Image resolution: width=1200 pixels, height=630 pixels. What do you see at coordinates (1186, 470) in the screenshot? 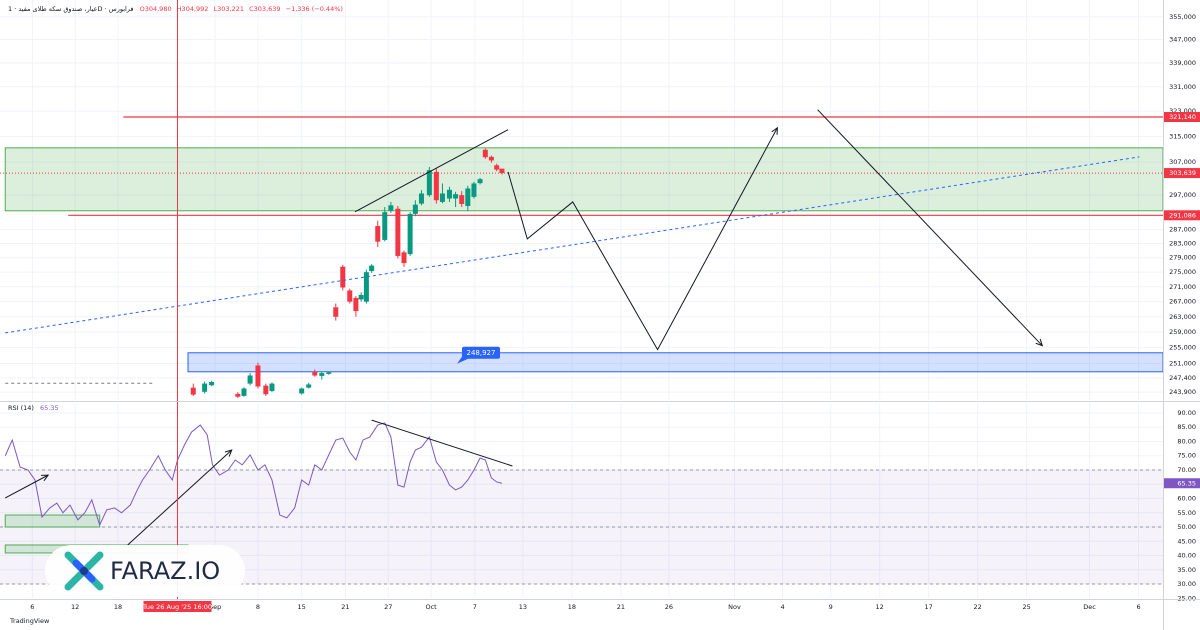
I see `y-tick-label: 70.00` at bounding box center [1186, 470].